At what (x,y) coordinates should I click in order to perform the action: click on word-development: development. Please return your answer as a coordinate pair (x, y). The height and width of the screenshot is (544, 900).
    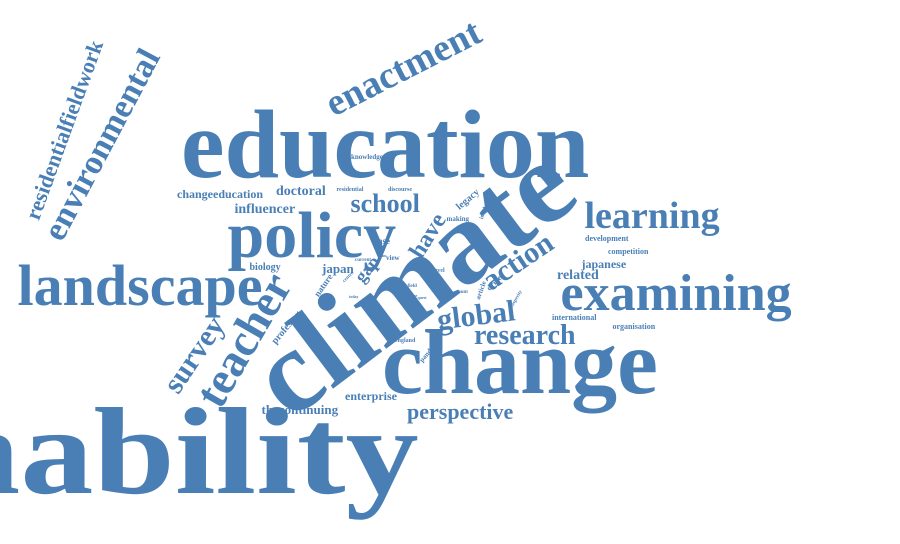
    Looking at the image, I should click on (607, 238).